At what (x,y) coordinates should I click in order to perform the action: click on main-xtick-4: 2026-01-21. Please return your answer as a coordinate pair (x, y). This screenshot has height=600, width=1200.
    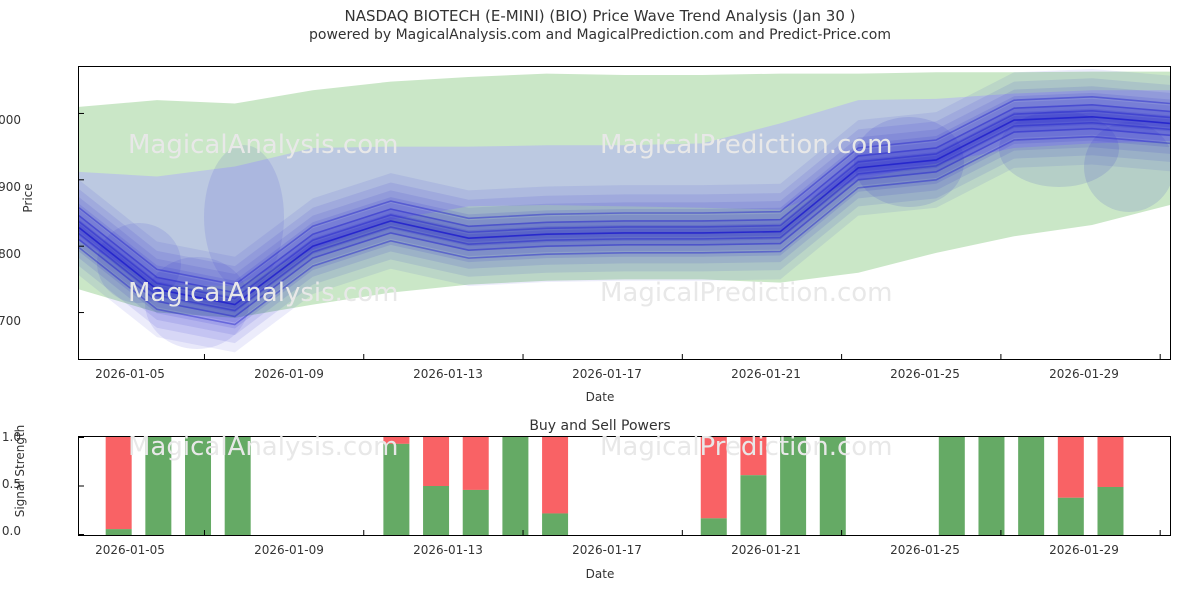
    Looking at the image, I should click on (766, 374).